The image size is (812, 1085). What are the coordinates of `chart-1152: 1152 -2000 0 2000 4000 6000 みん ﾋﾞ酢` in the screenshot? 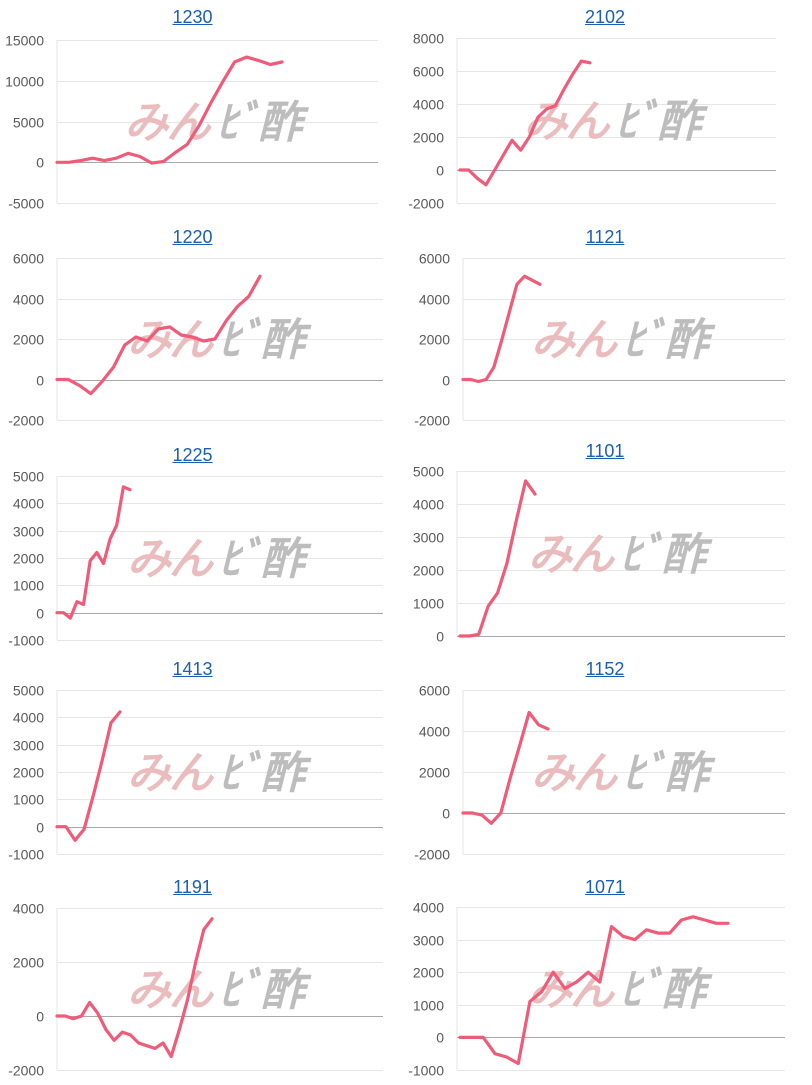 It's located at (605, 763).